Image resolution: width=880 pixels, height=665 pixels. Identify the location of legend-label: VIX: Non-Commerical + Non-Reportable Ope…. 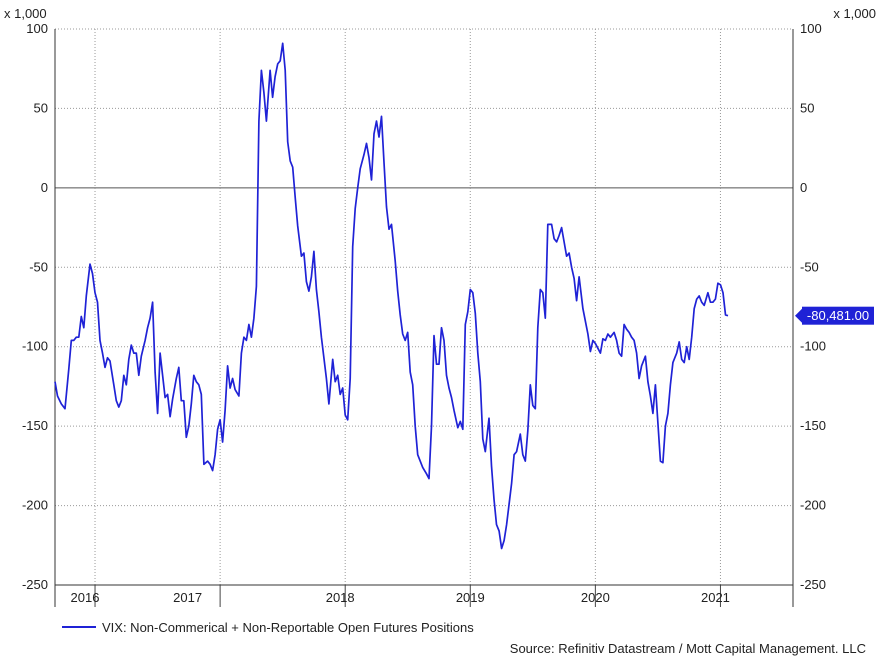
(288, 627).